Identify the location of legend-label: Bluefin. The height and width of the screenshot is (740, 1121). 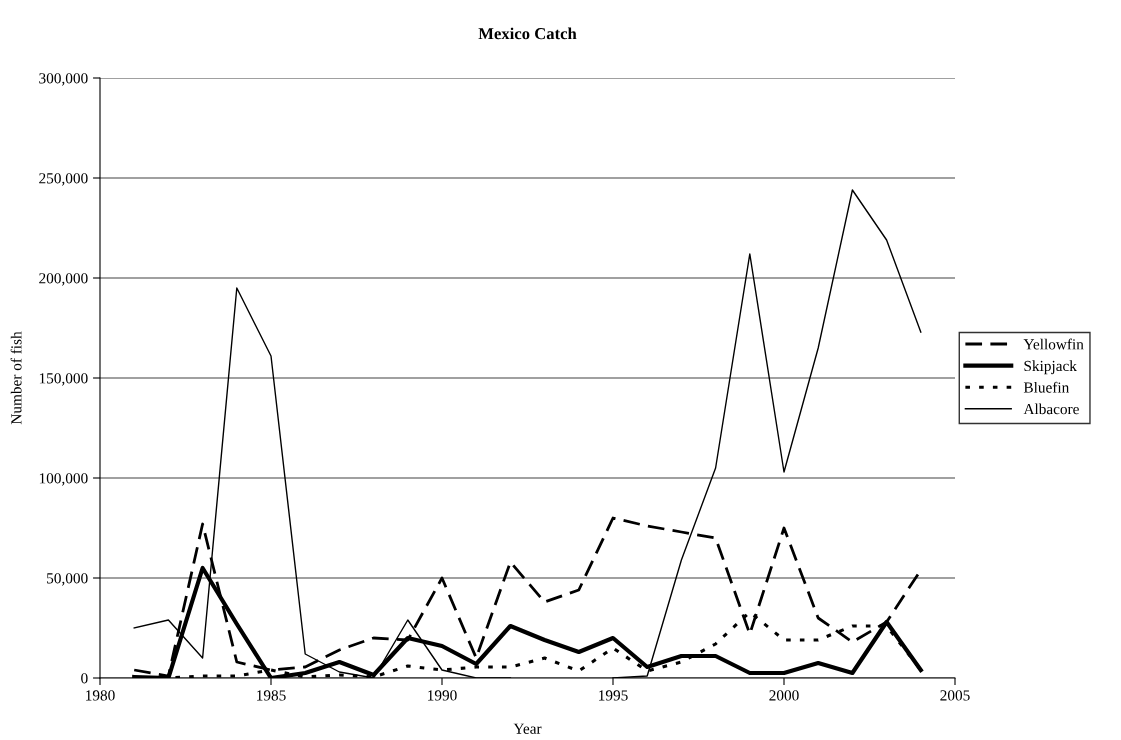
(1046, 387).